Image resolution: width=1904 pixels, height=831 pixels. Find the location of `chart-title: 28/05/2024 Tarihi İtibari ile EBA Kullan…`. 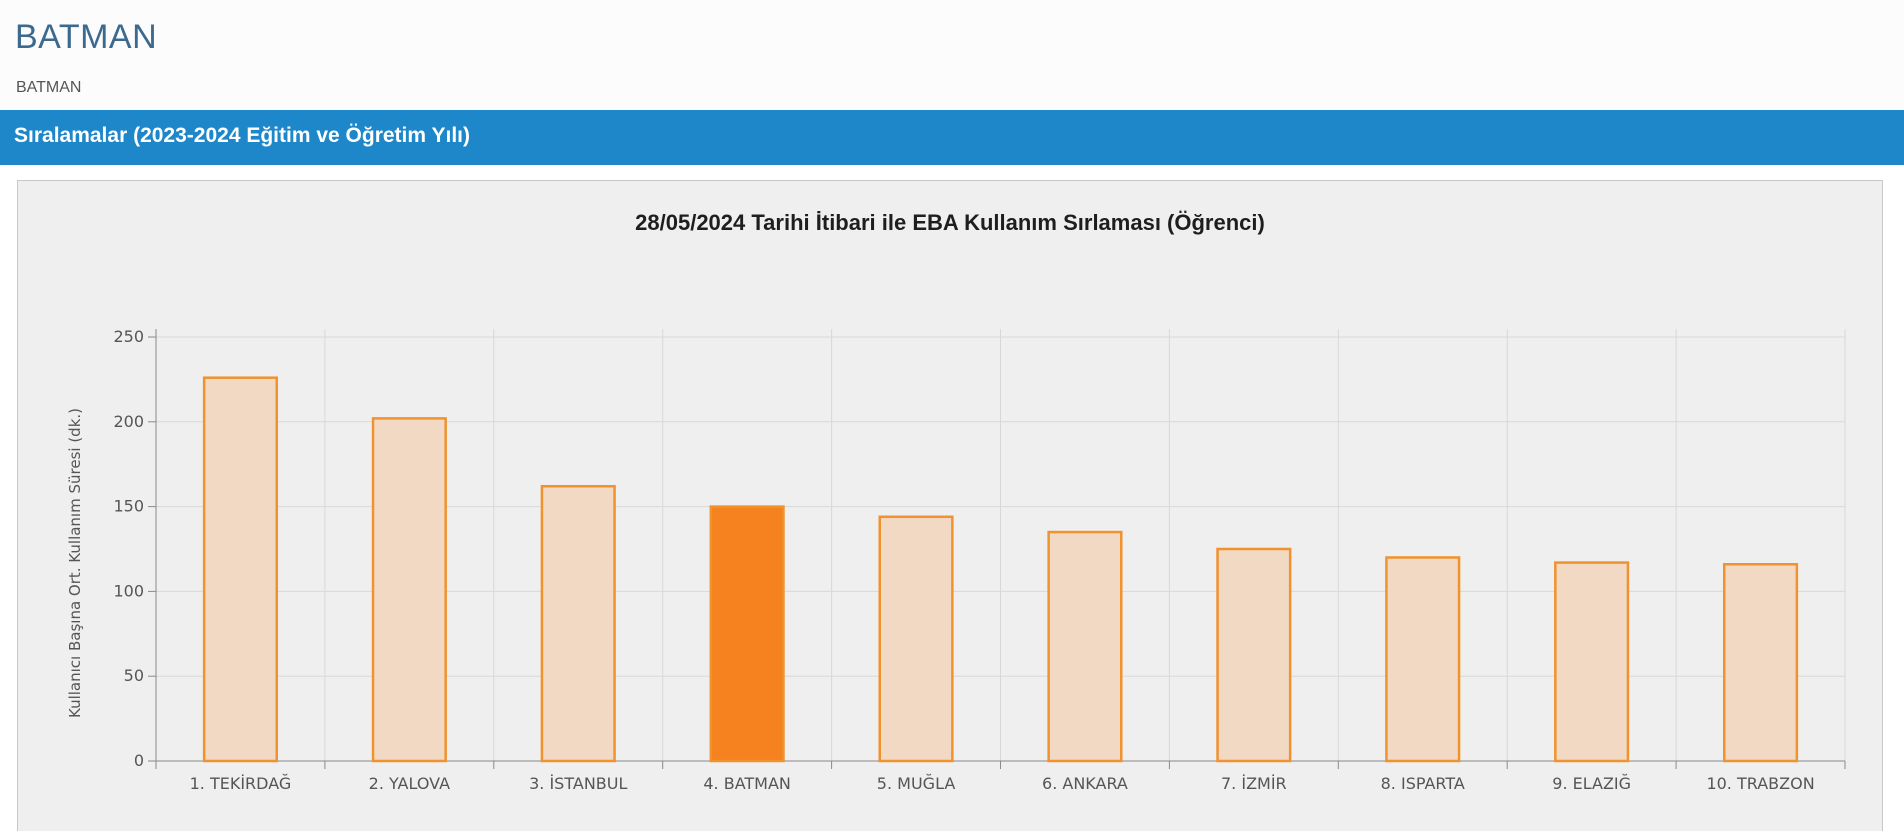

chart-title: 28/05/2024 Tarihi İtibari ile EBA Kullan… is located at coordinates (950, 222).